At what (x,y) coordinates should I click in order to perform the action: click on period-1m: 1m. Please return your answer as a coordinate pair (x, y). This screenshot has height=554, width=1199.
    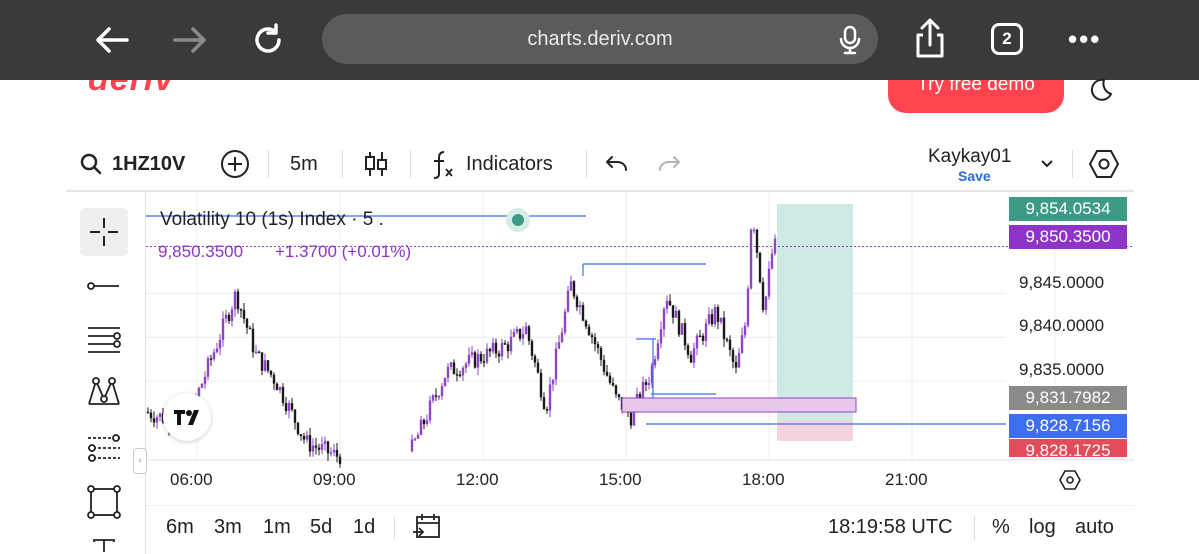
    Looking at the image, I should click on (277, 527).